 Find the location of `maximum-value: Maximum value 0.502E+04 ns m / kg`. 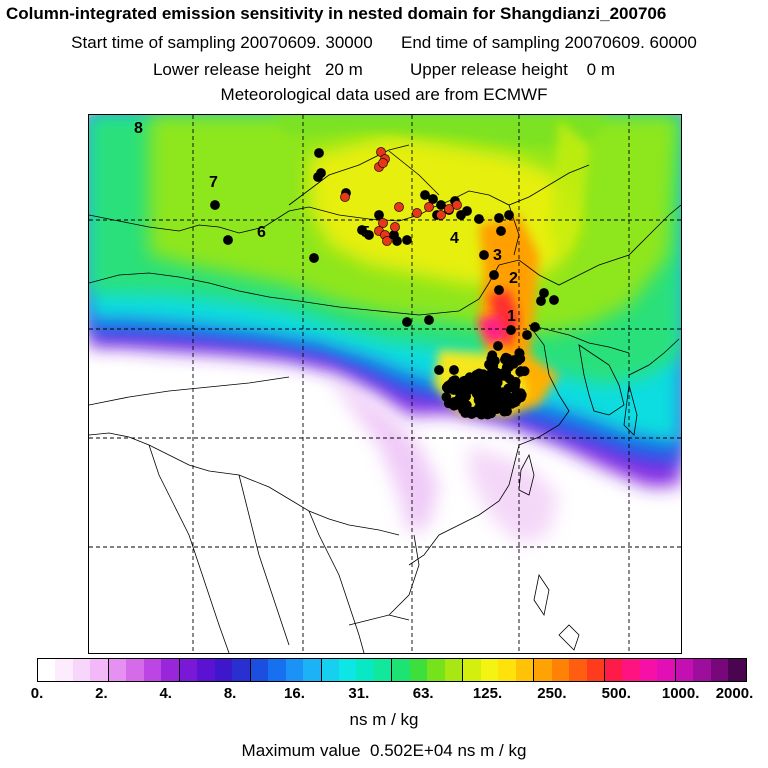

maximum-value: Maximum value 0.502E+04 ns m / kg is located at coordinates (384, 750).